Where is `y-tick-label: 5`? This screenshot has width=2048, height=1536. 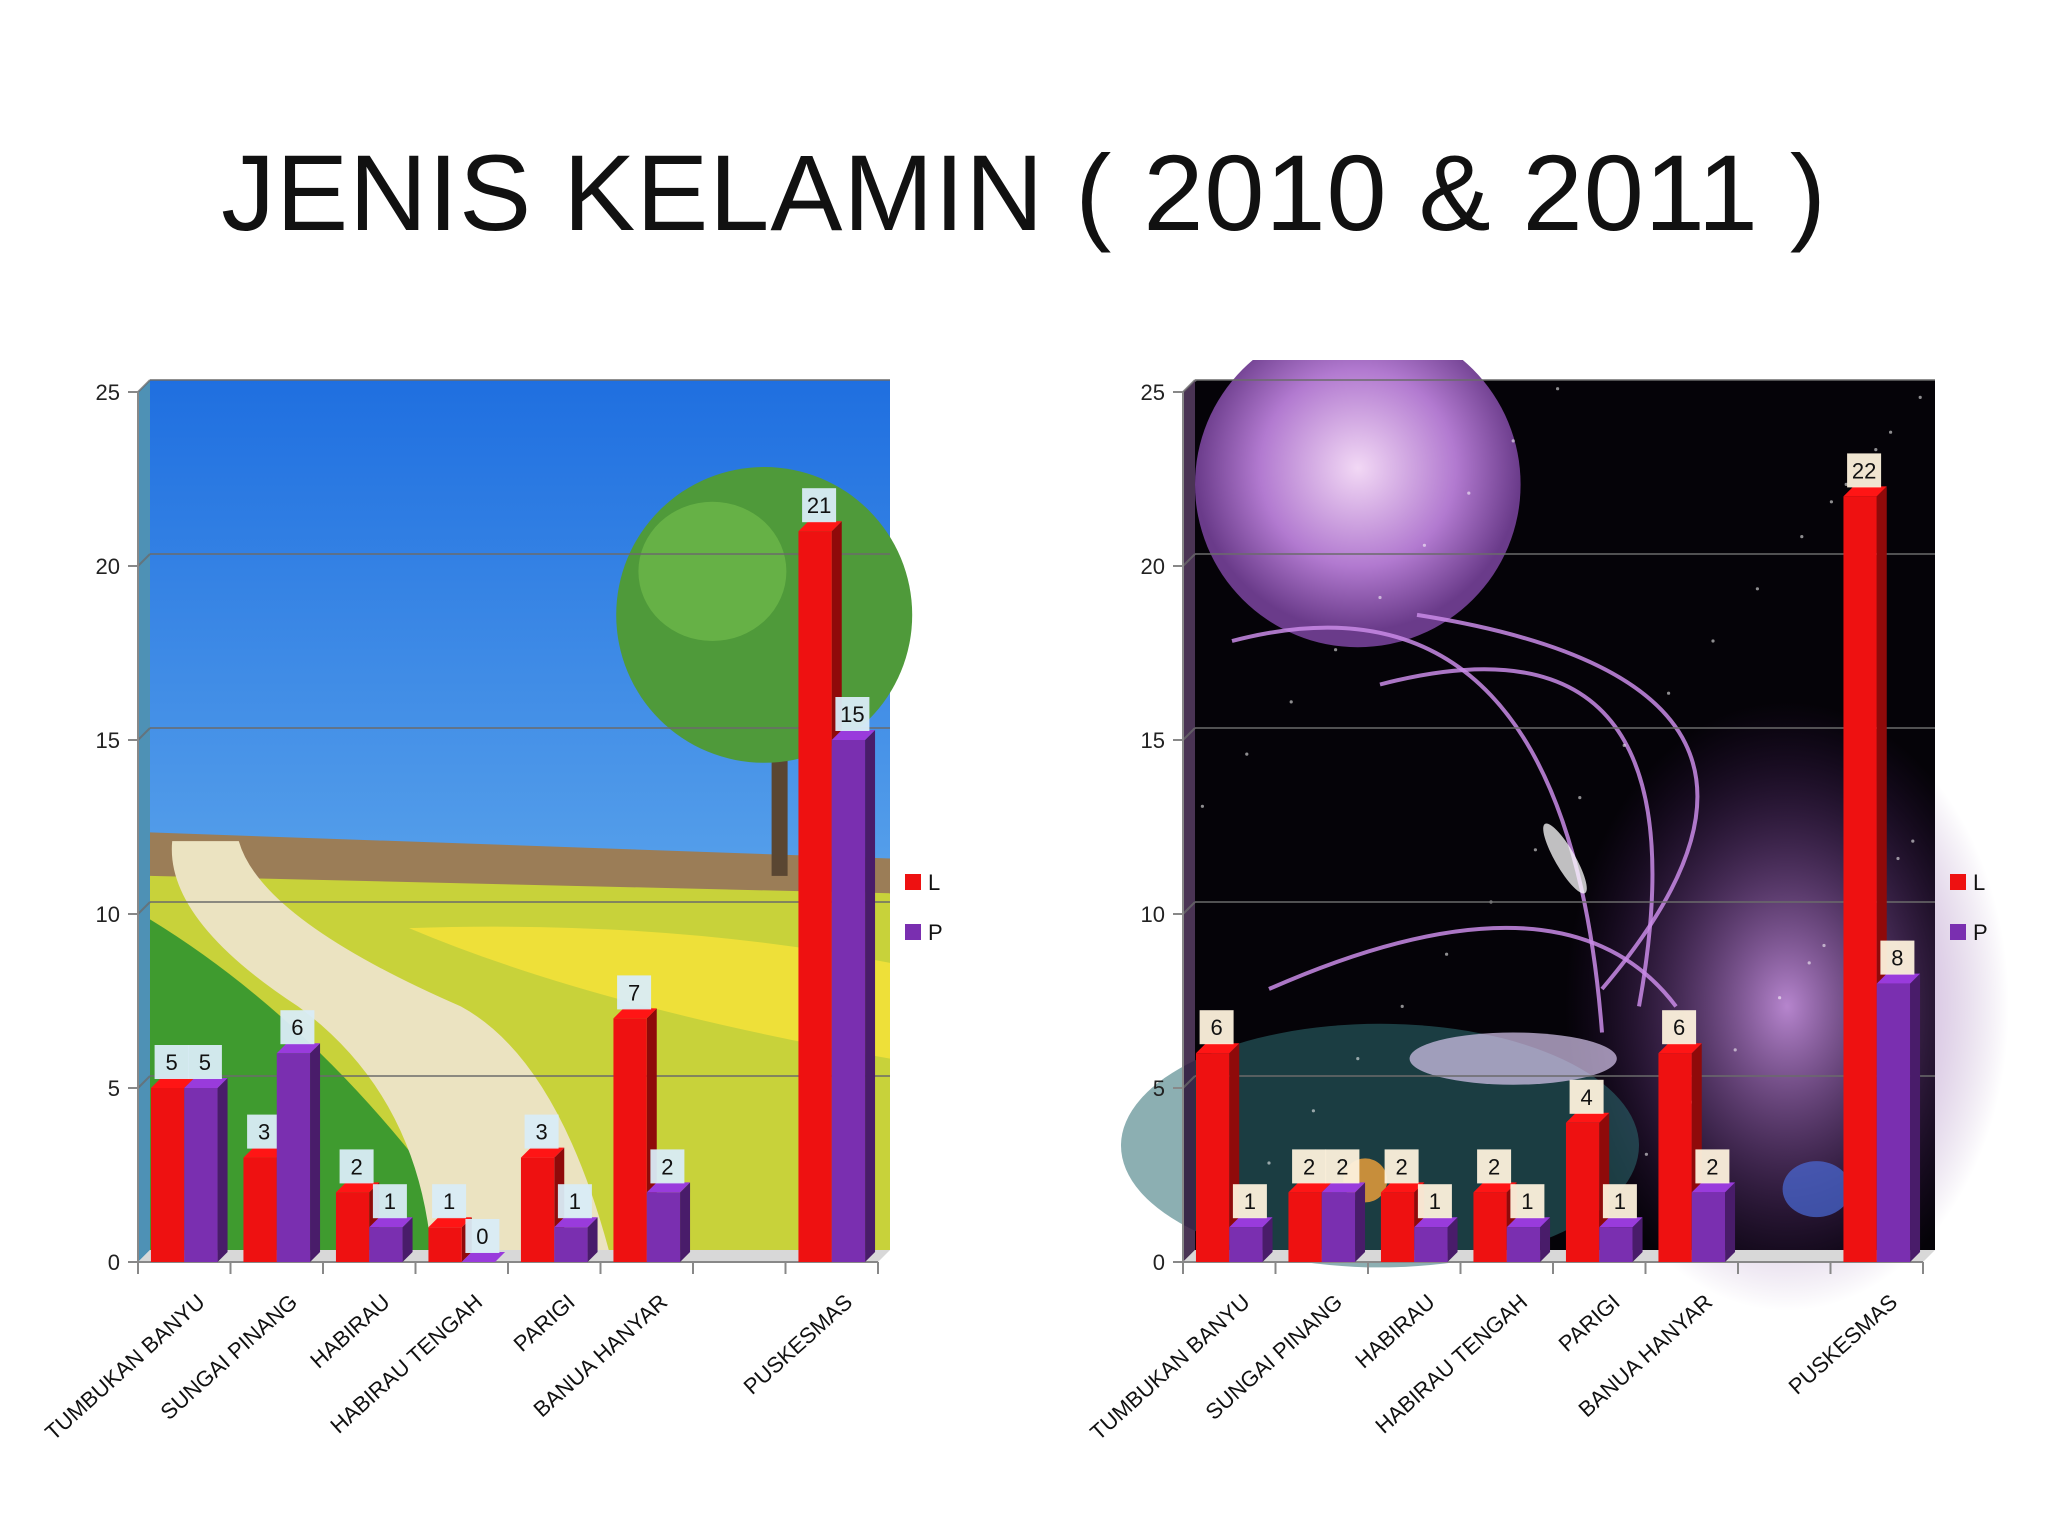 y-tick-label: 5 is located at coordinates (1159, 1088).